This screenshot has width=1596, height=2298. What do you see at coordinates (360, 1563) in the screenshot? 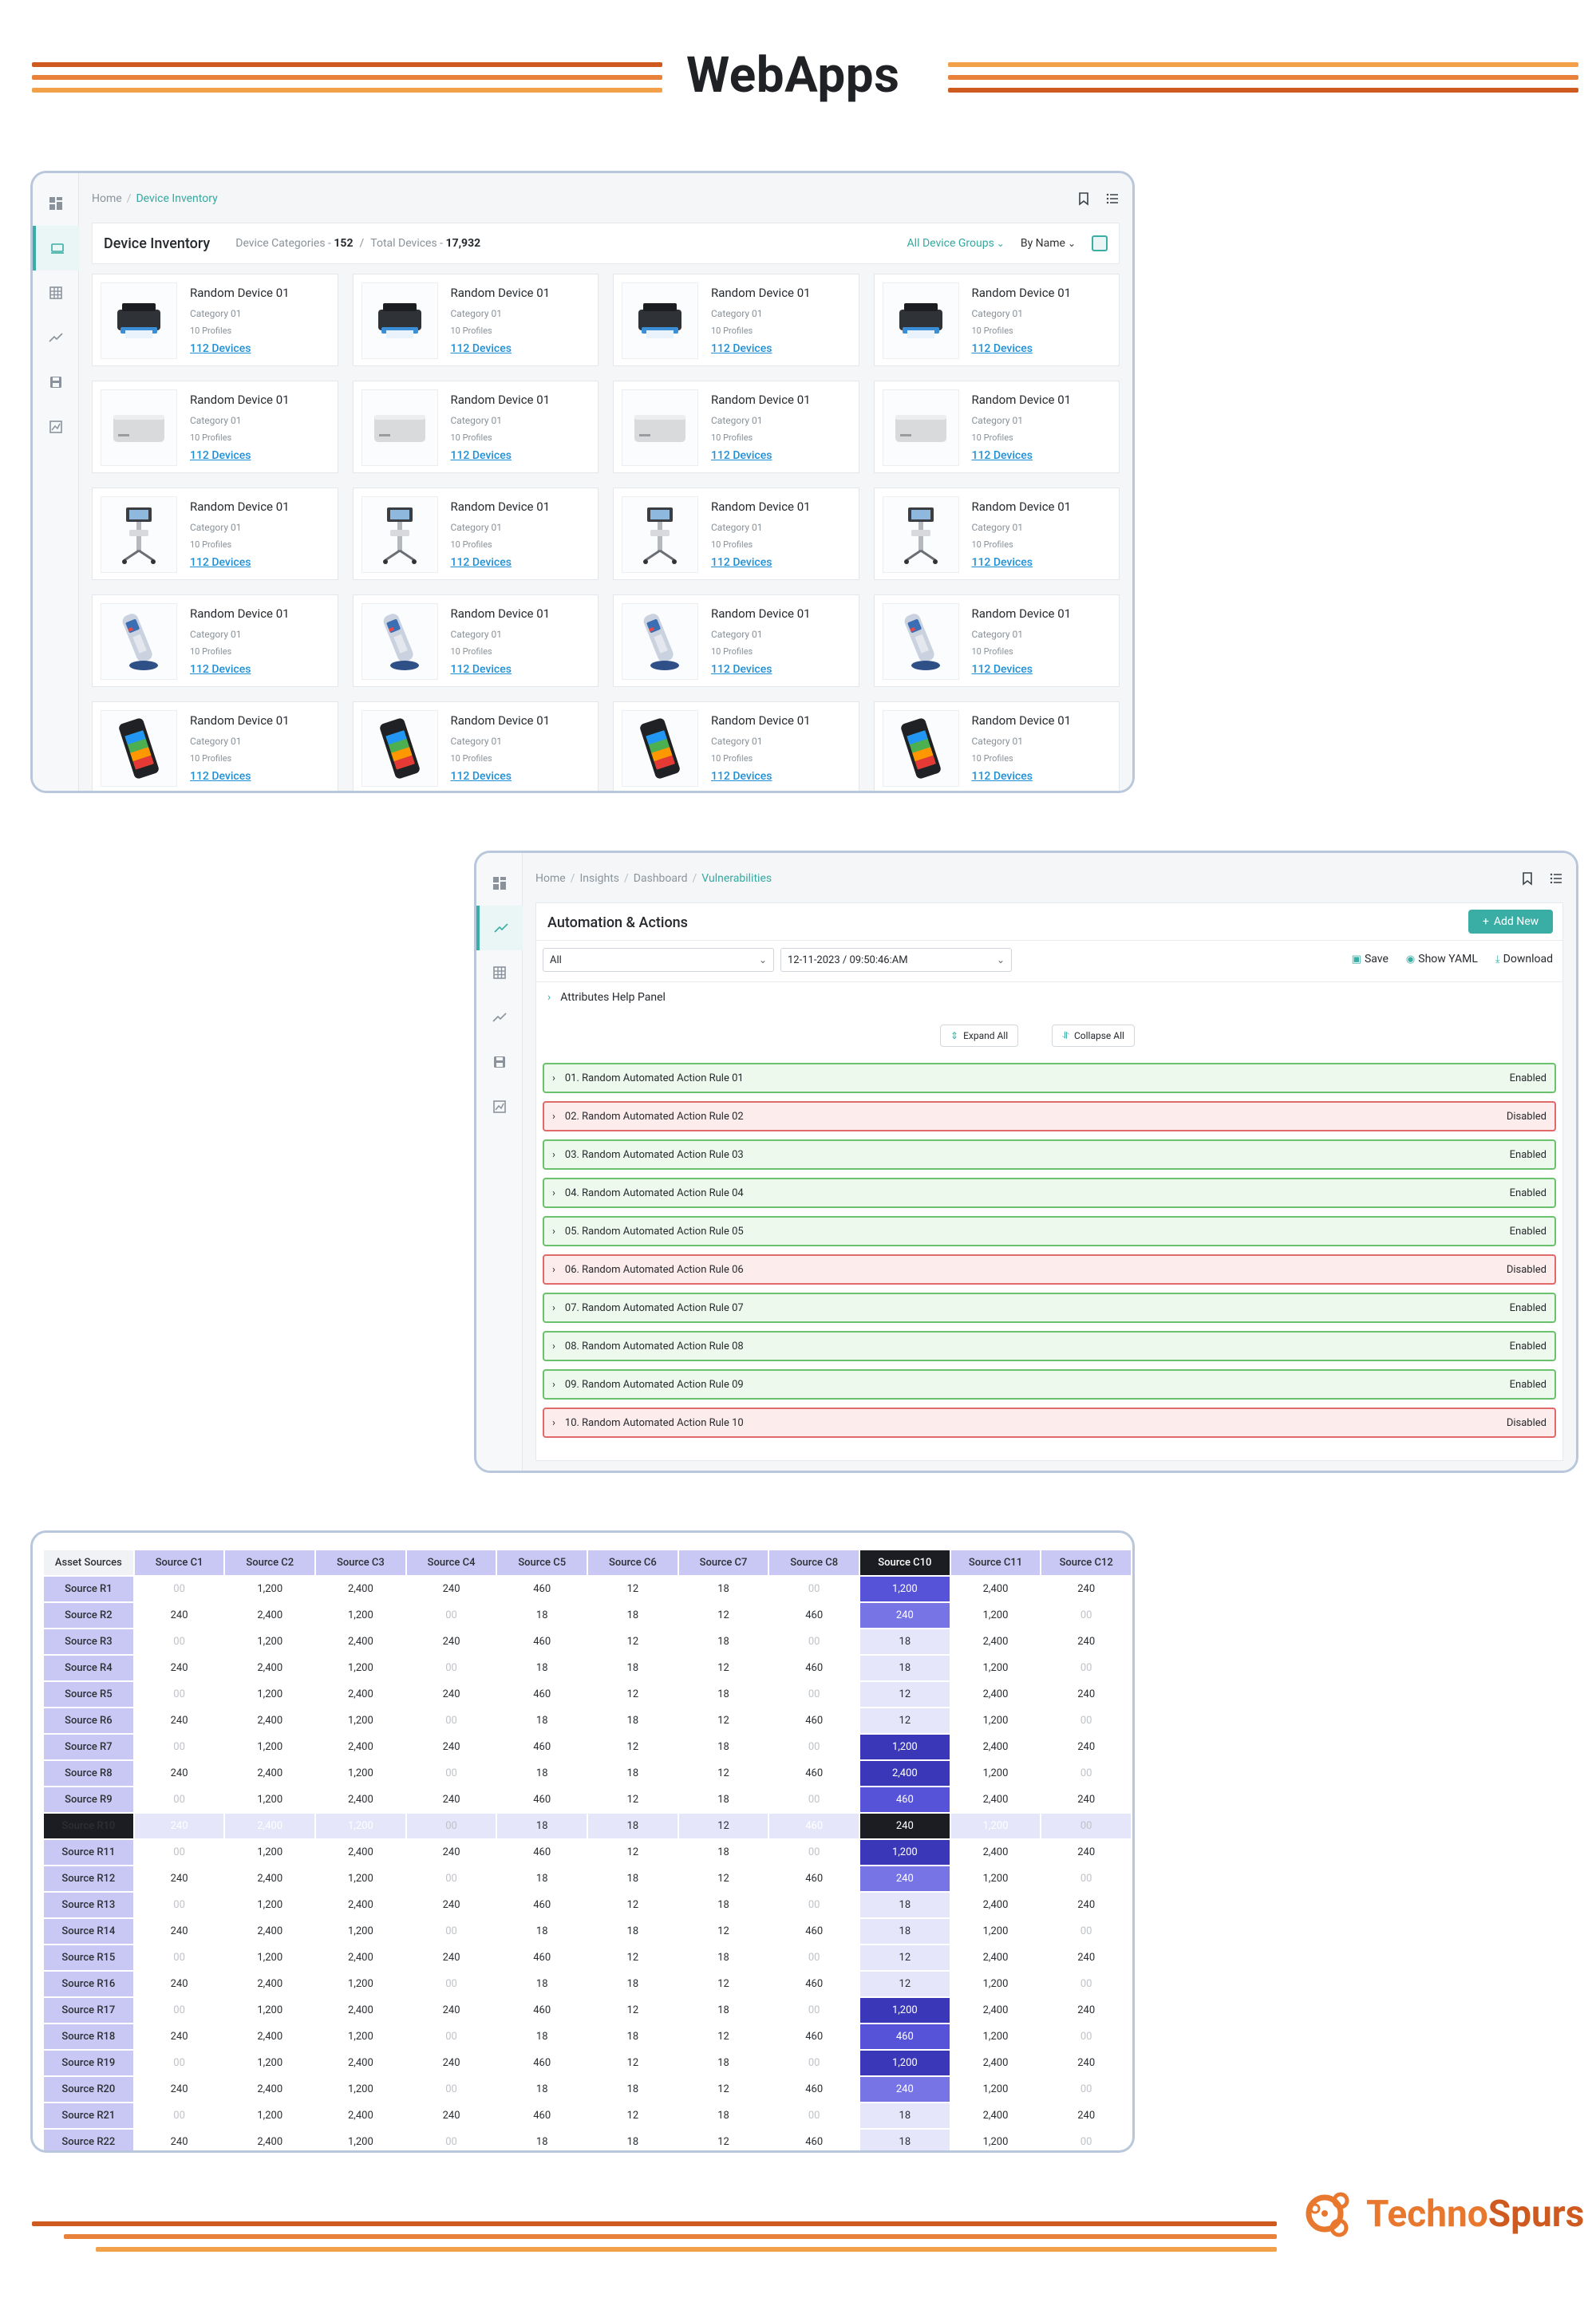
I see `column-header: Source C3` at bounding box center [360, 1563].